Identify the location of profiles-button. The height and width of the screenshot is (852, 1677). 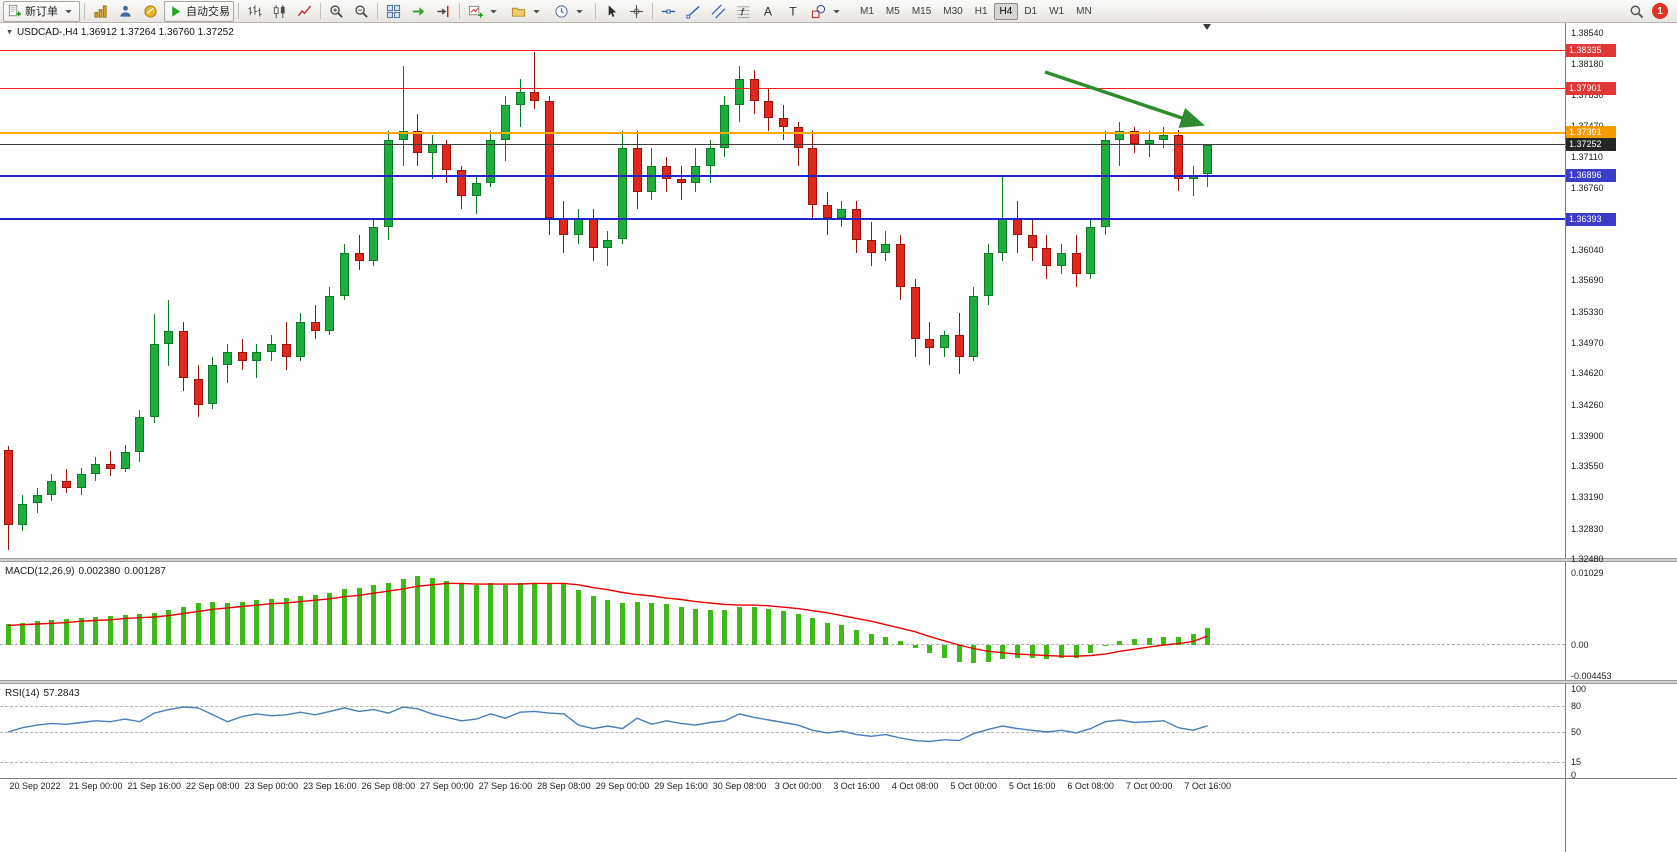
(527, 11).